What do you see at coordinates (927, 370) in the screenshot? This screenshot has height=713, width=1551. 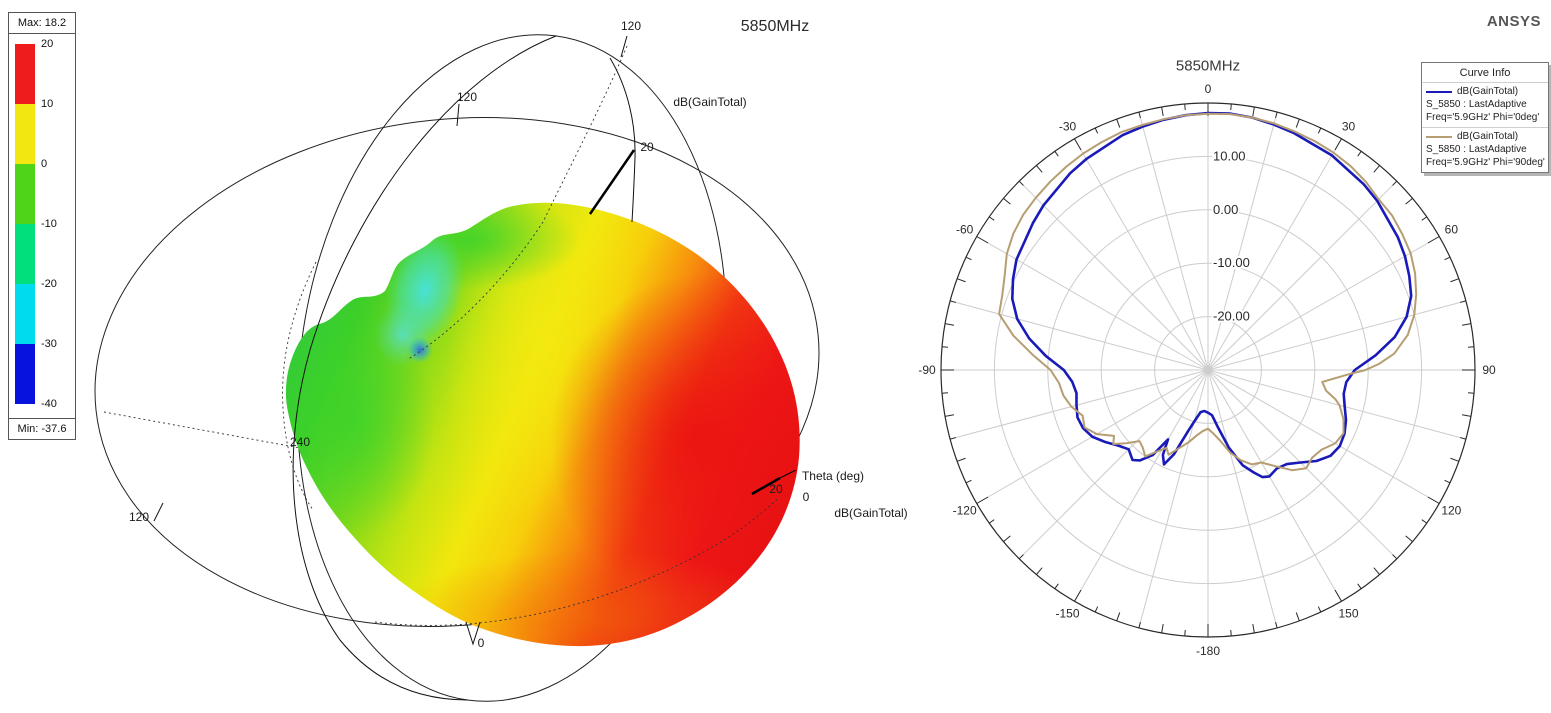 I see `polar-angle-label: -90` at bounding box center [927, 370].